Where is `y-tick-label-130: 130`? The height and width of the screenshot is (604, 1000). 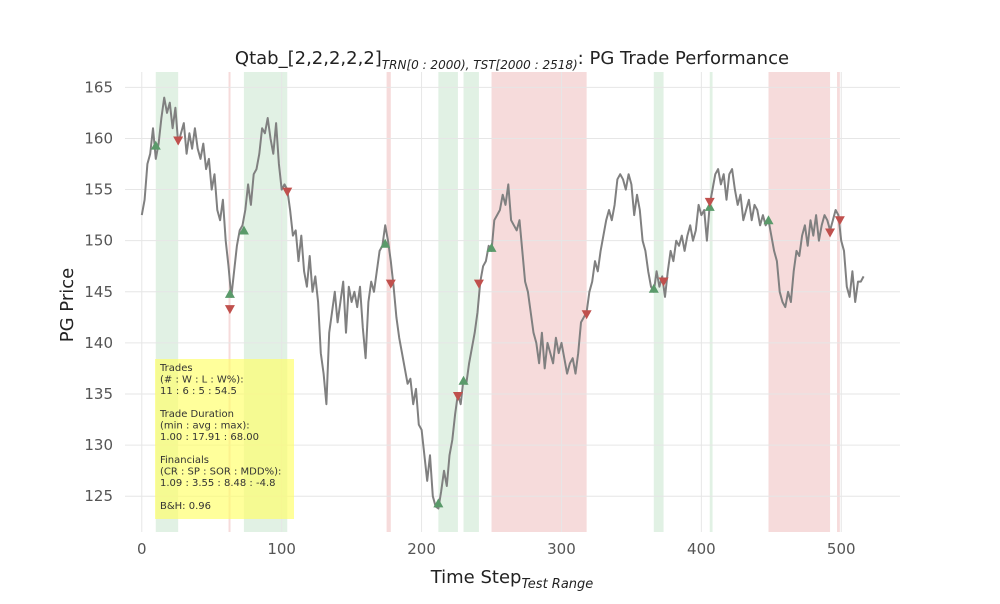 y-tick-label-130: 130 is located at coordinates (98, 445).